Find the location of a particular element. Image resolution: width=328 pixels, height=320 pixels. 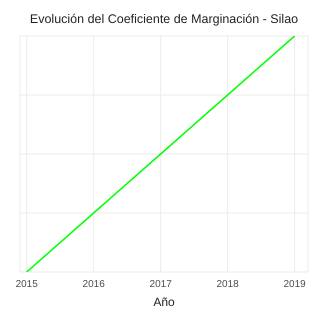

x-tick-label: 2017 is located at coordinates (161, 284).